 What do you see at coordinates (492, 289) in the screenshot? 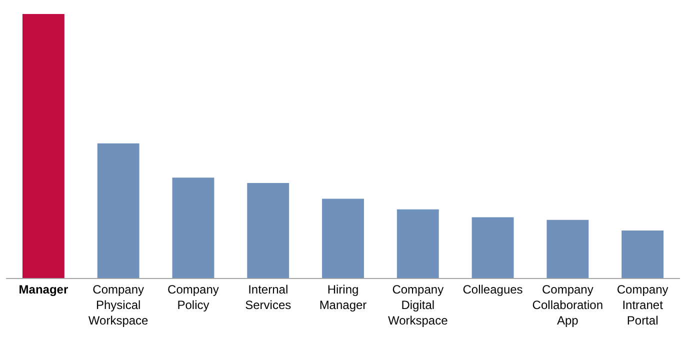
I see `x-tick-label: Colleagues` at bounding box center [492, 289].